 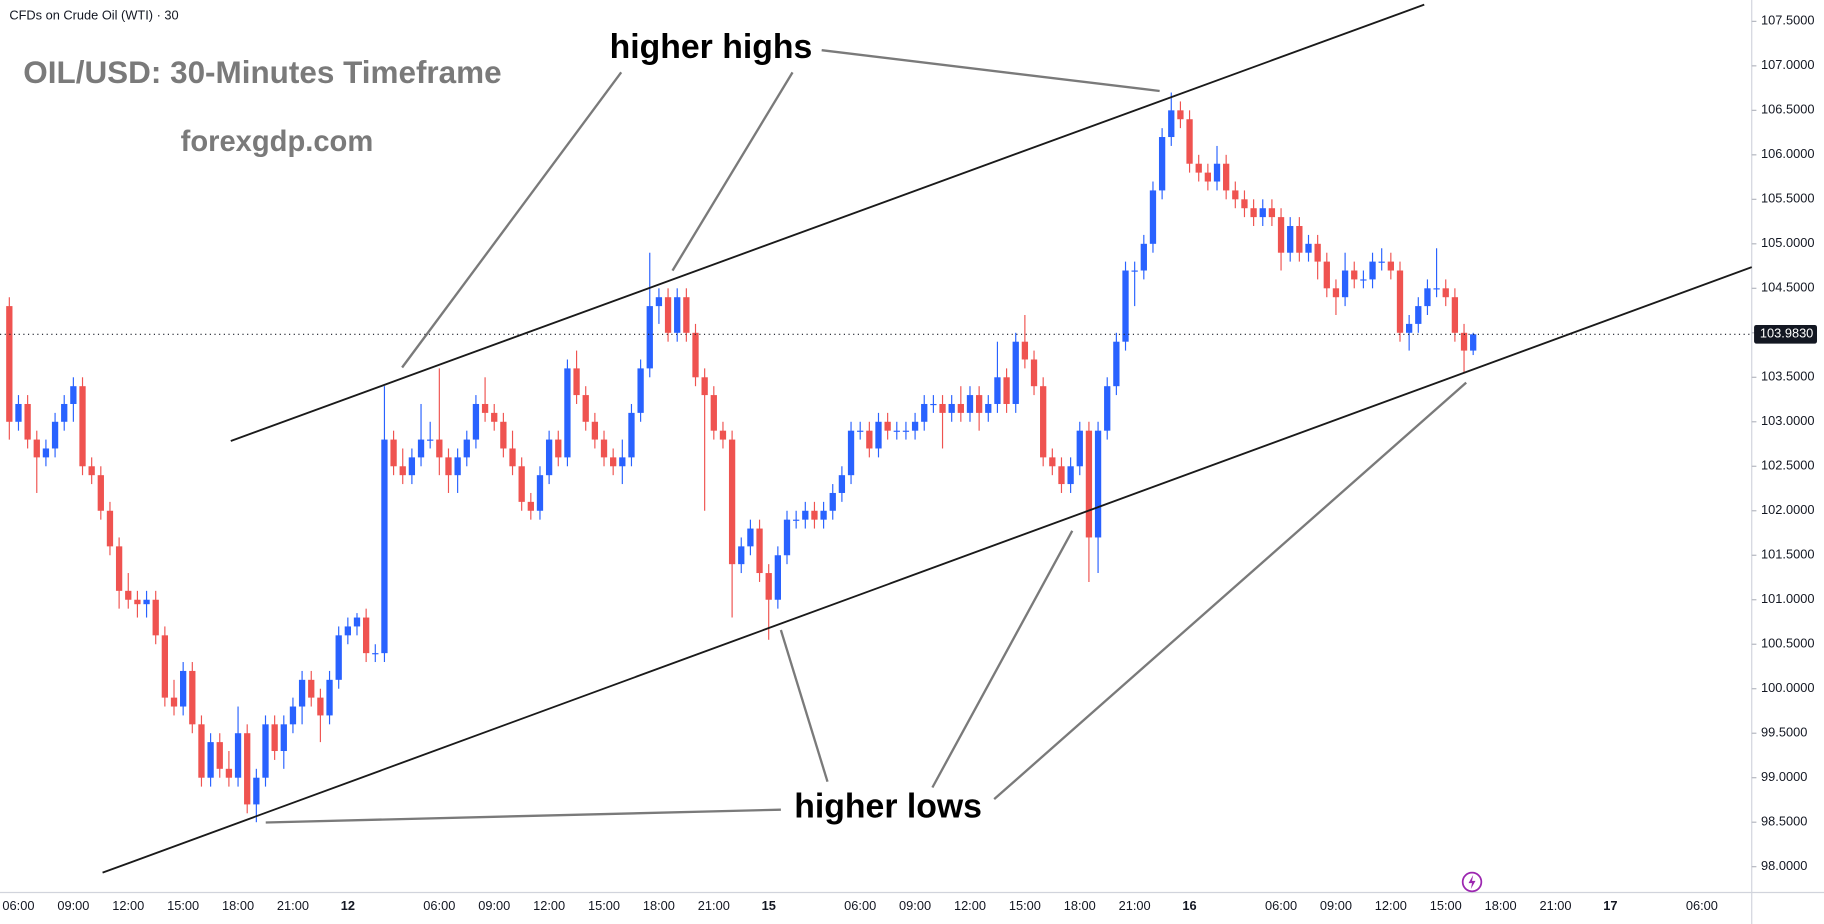 What do you see at coordinates (1787, 420) in the screenshot?
I see `y-tick-label: 103.0000` at bounding box center [1787, 420].